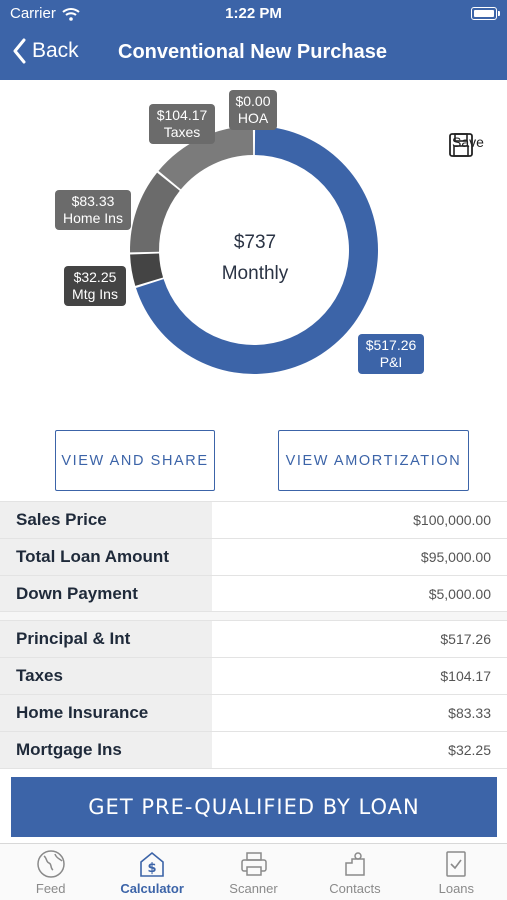  Describe the element at coordinates (469, 713) in the screenshot. I see `row-value: $83.33` at that location.